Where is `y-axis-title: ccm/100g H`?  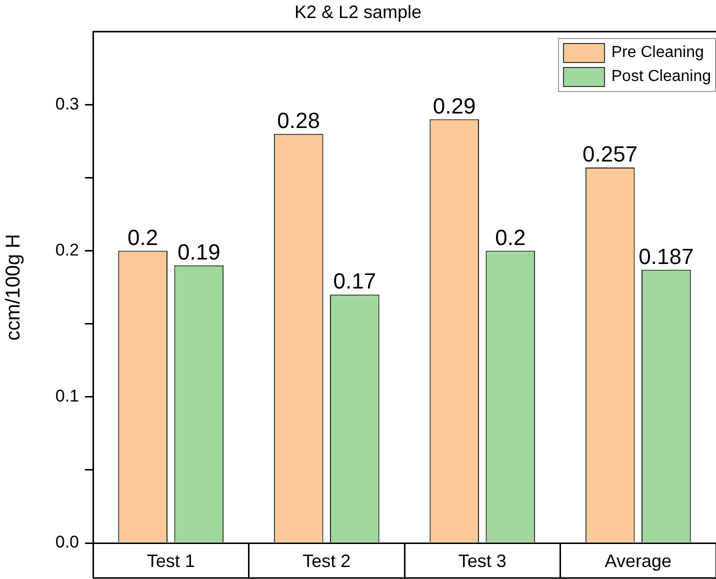 y-axis-title: ccm/100g H is located at coordinates (13, 287).